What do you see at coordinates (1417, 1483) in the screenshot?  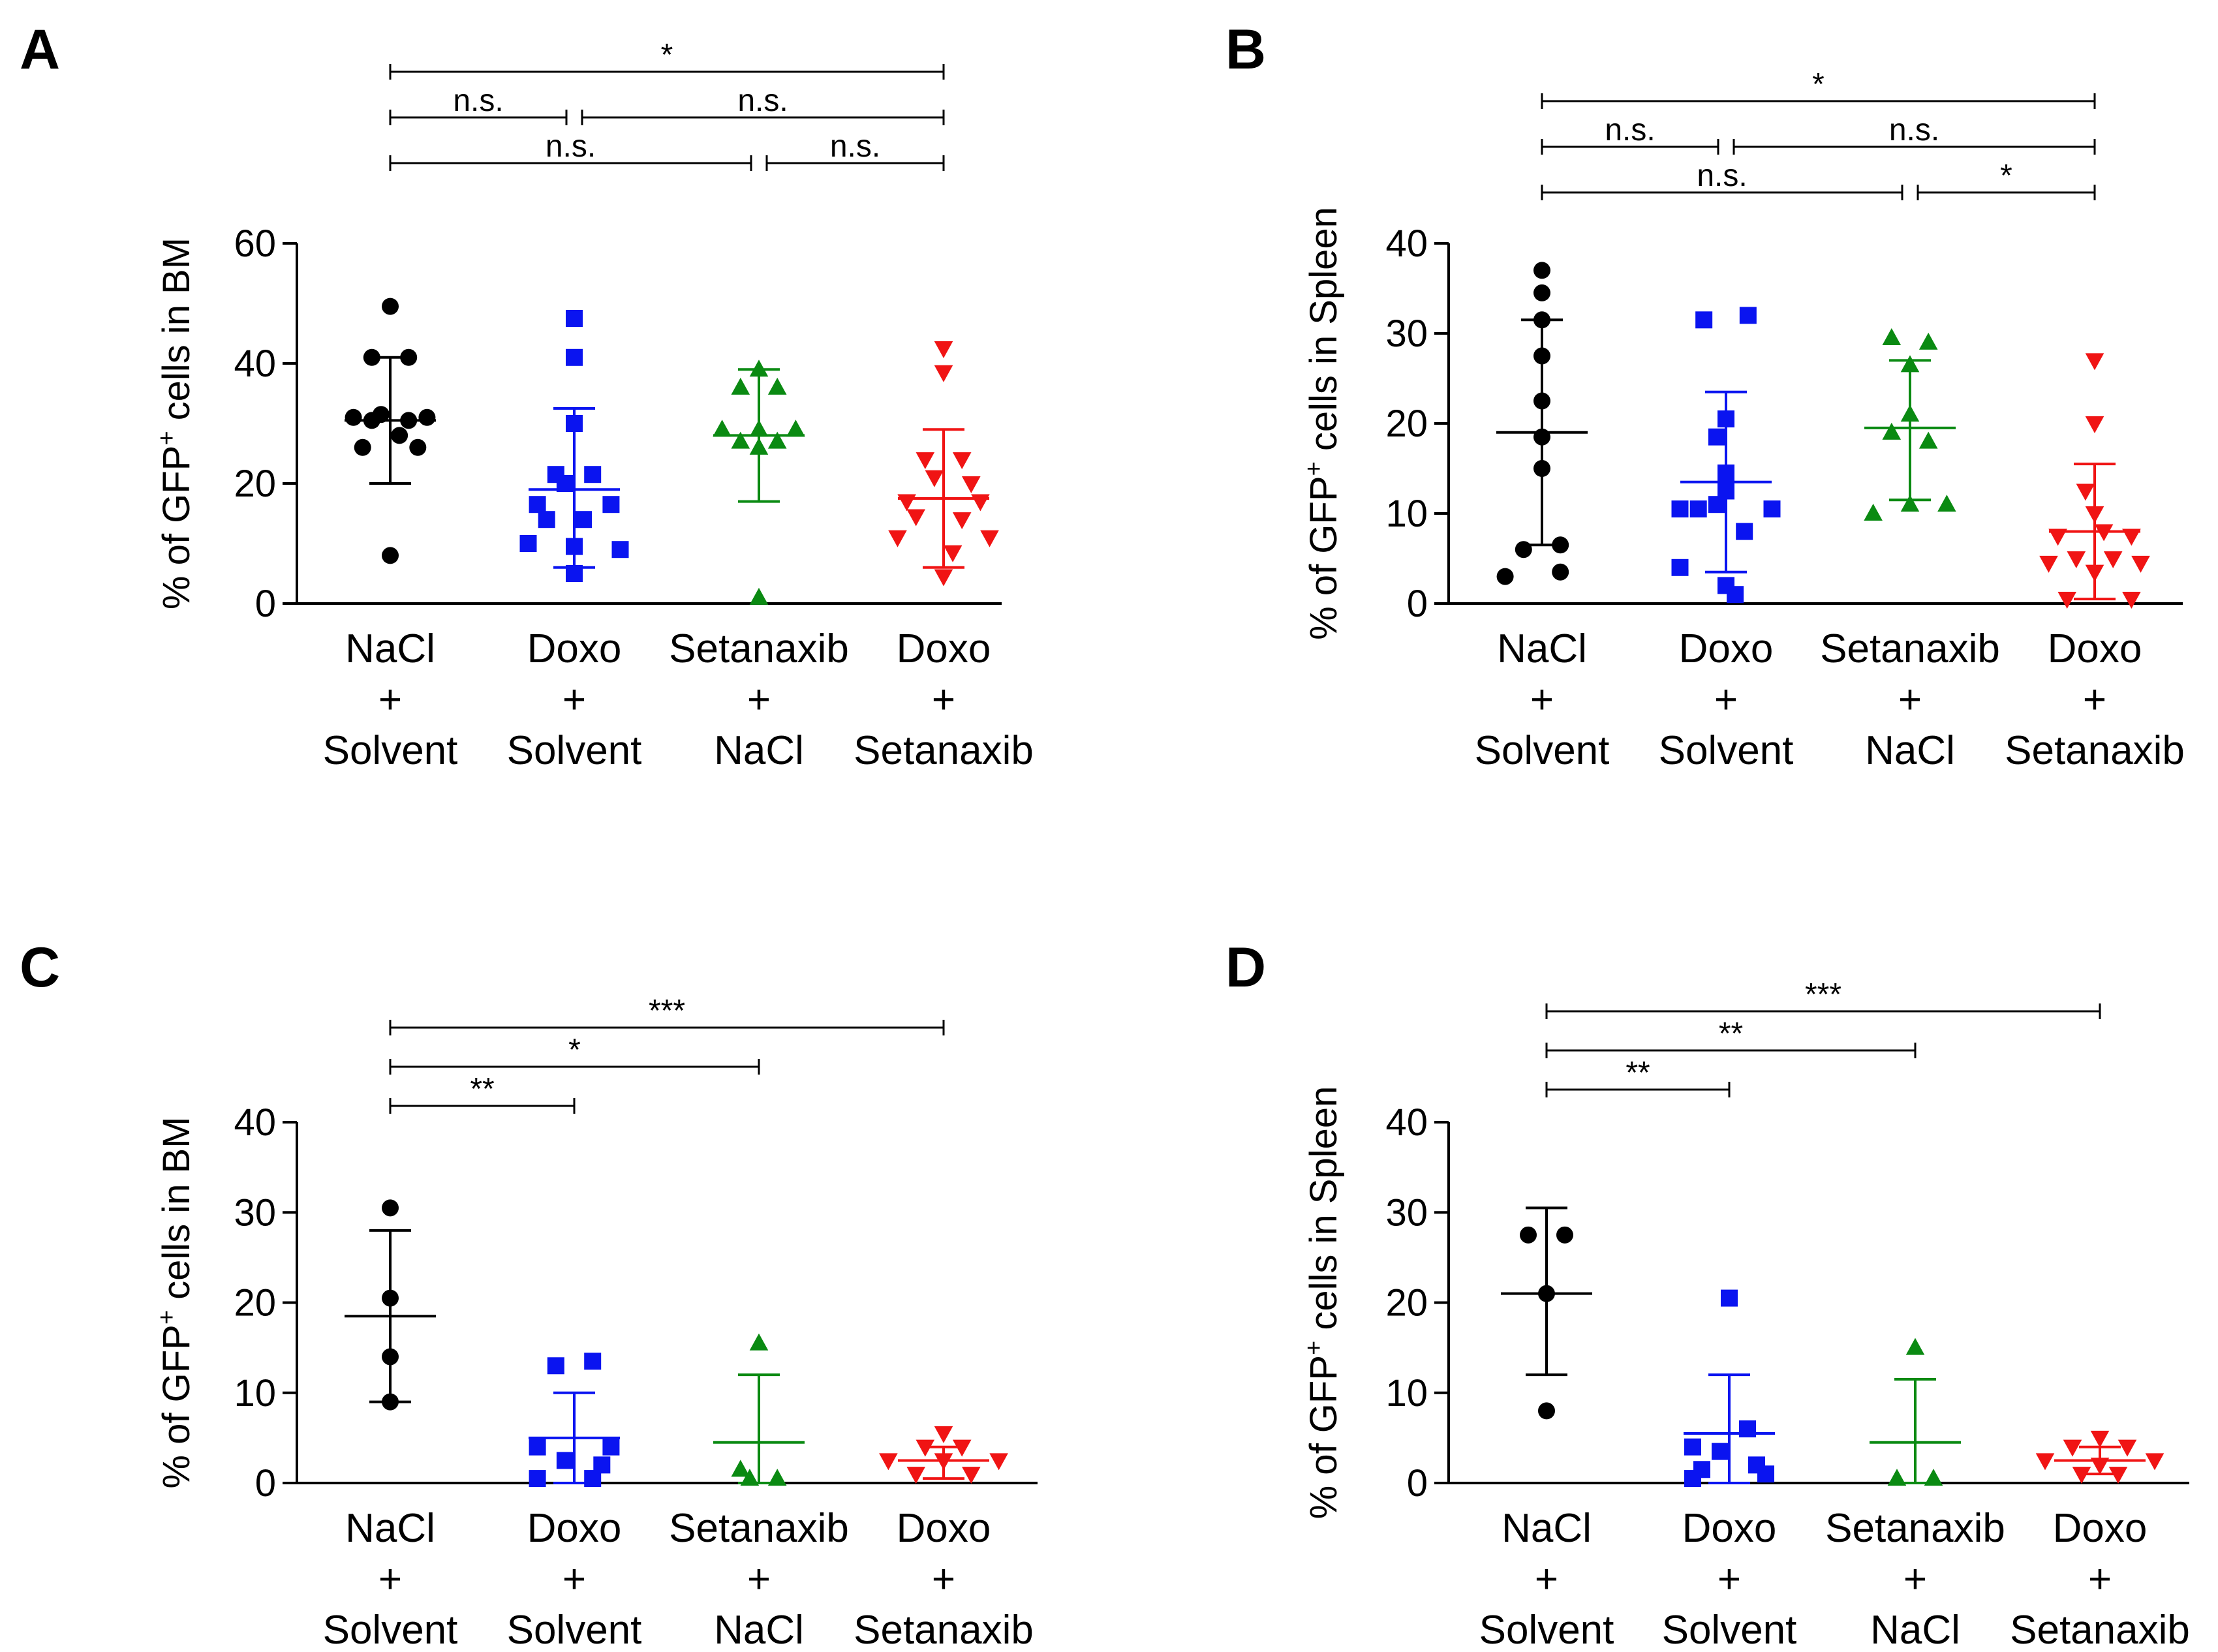 I see `y-tick-label: 0` at bounding box center [1417, 1483].